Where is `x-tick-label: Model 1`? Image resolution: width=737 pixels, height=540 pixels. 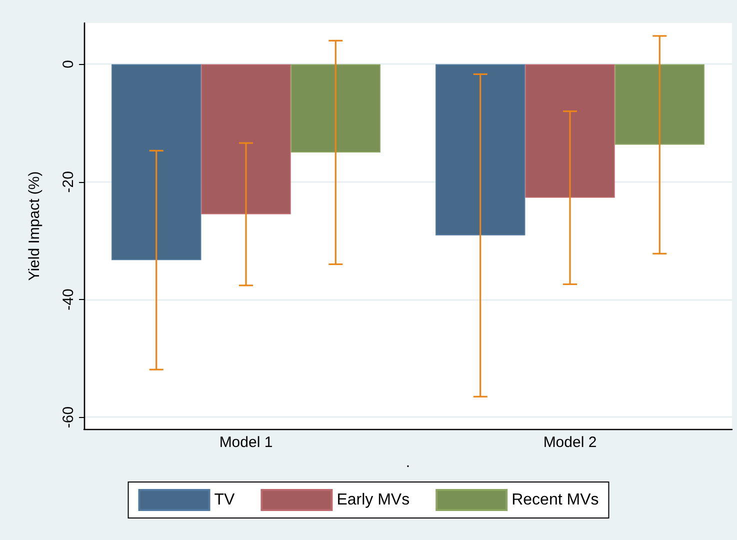 x-tick-label: Model 1 is located at coordinates (246, 442).